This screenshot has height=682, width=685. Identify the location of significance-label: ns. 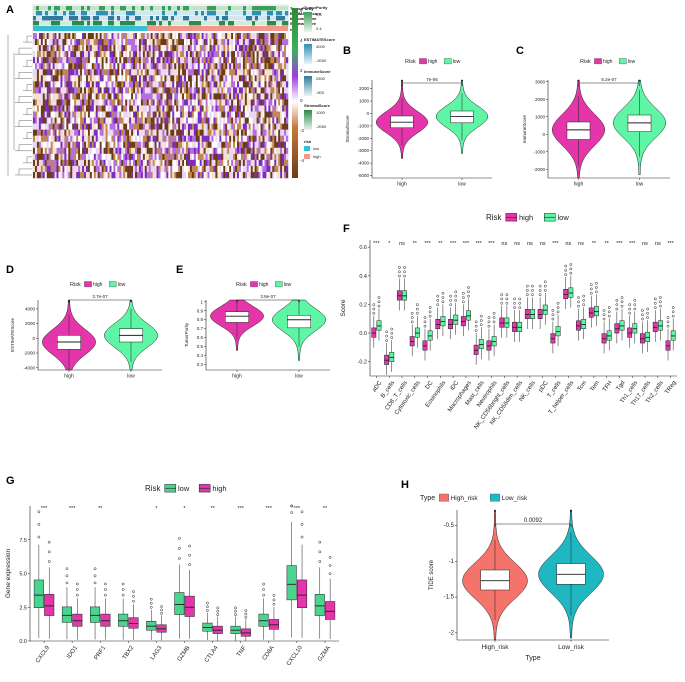
(402, 244).